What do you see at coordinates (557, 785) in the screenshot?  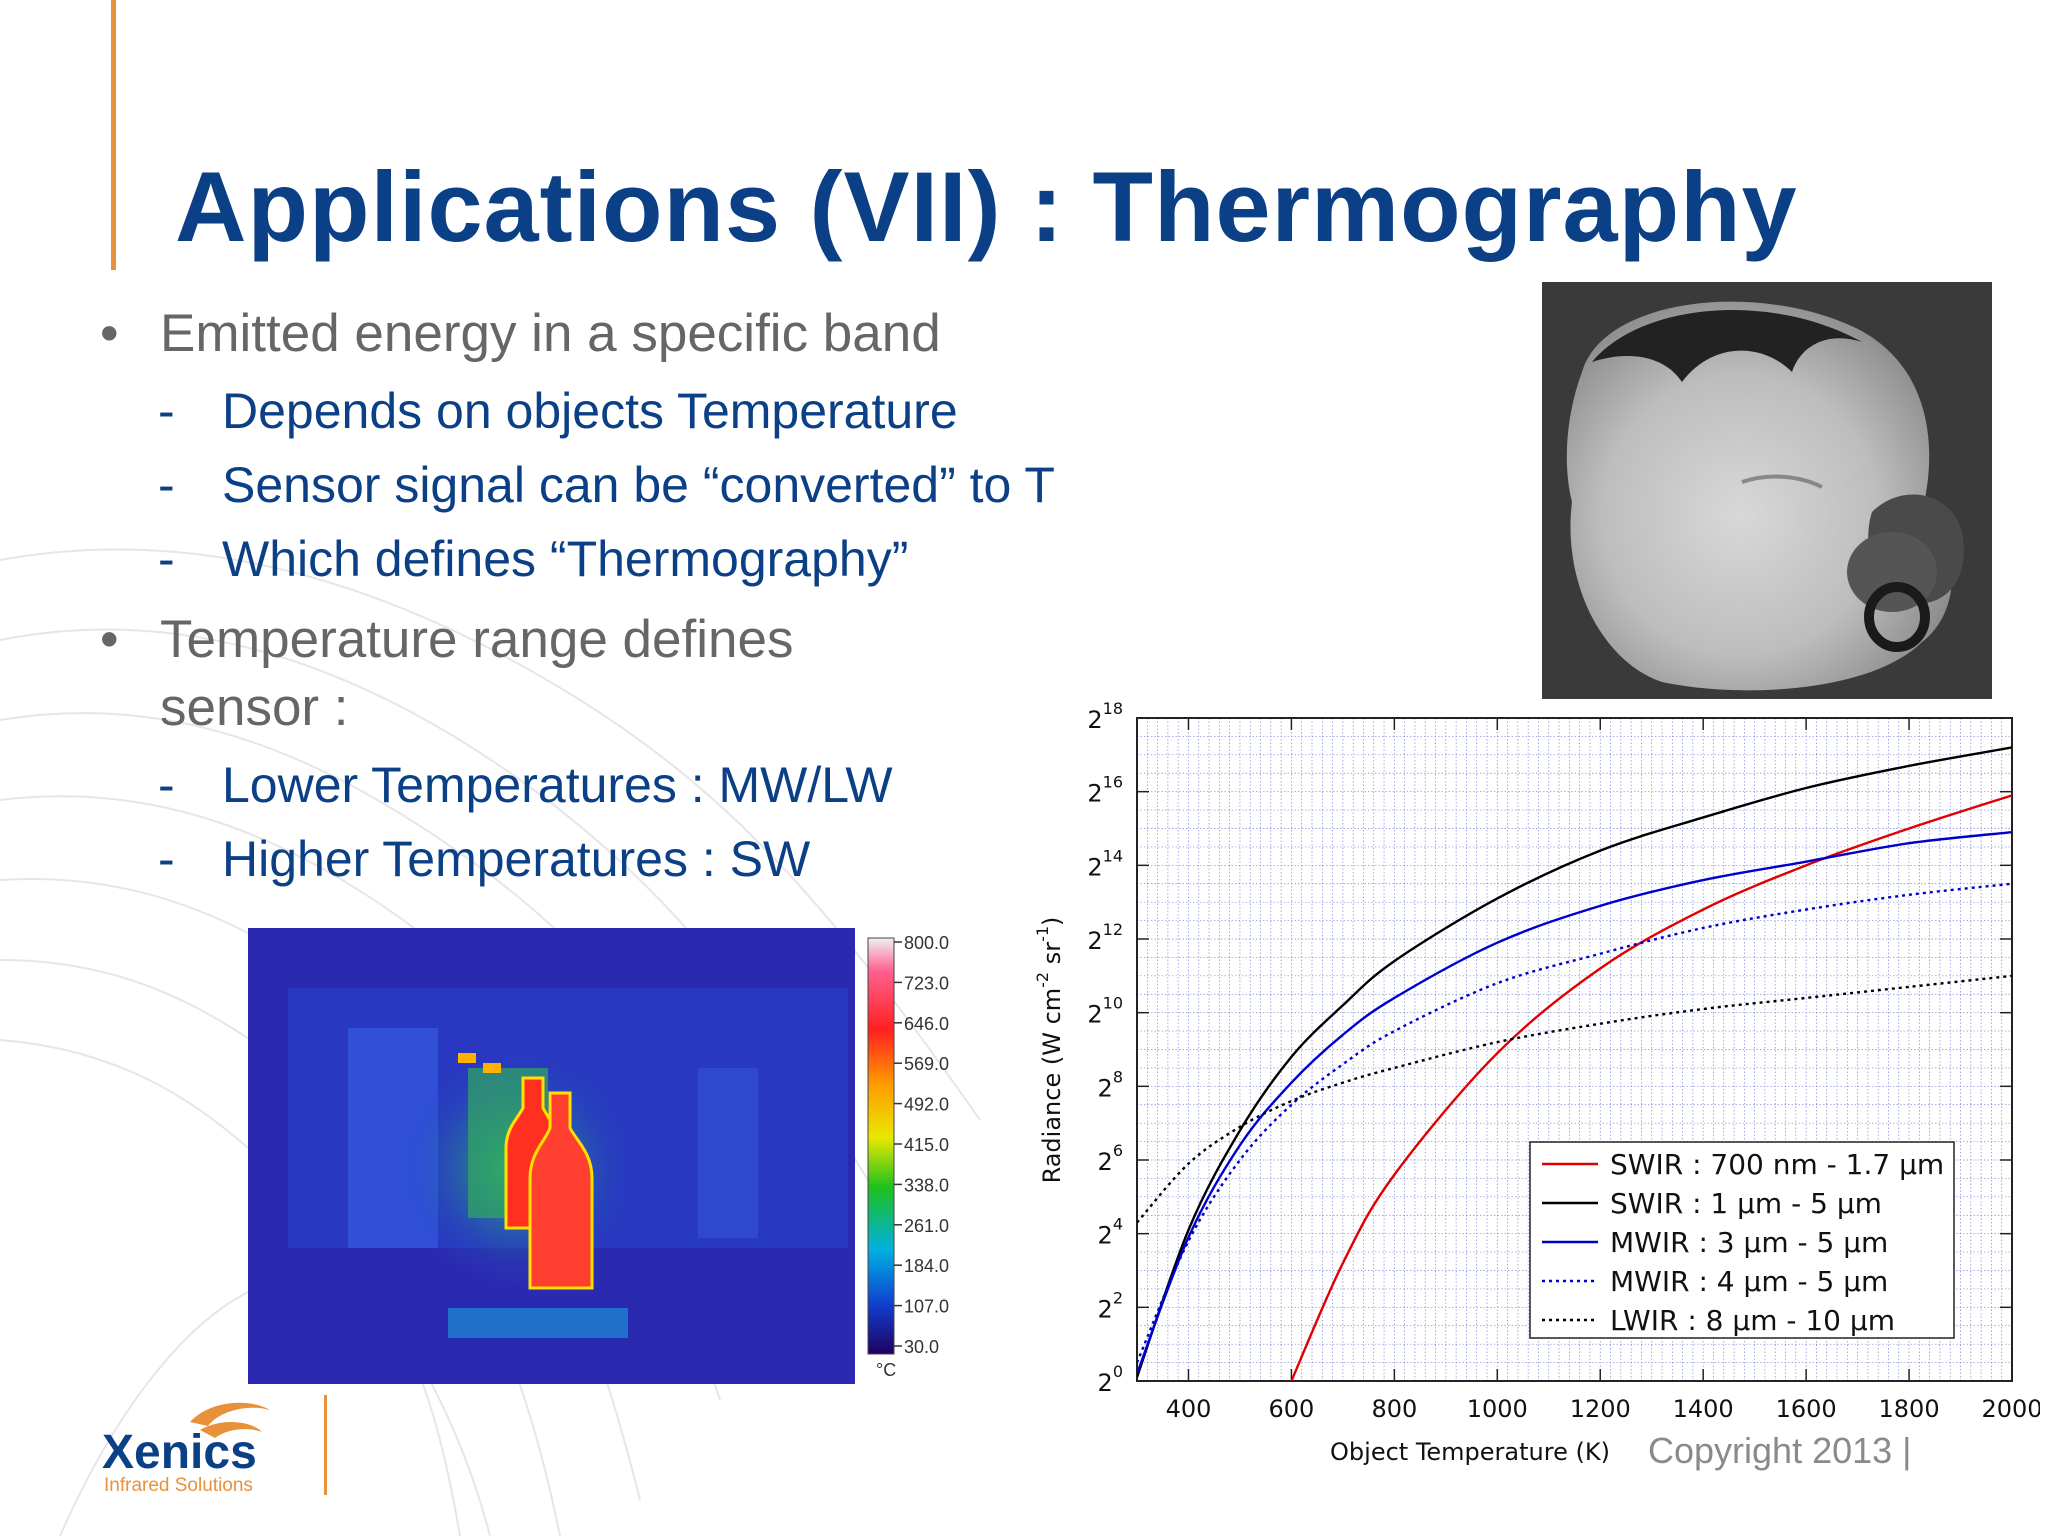 I see `sub-bullet-2-1-text: Lower Temperatures : MW/LW` at bounding box center [557, 785].